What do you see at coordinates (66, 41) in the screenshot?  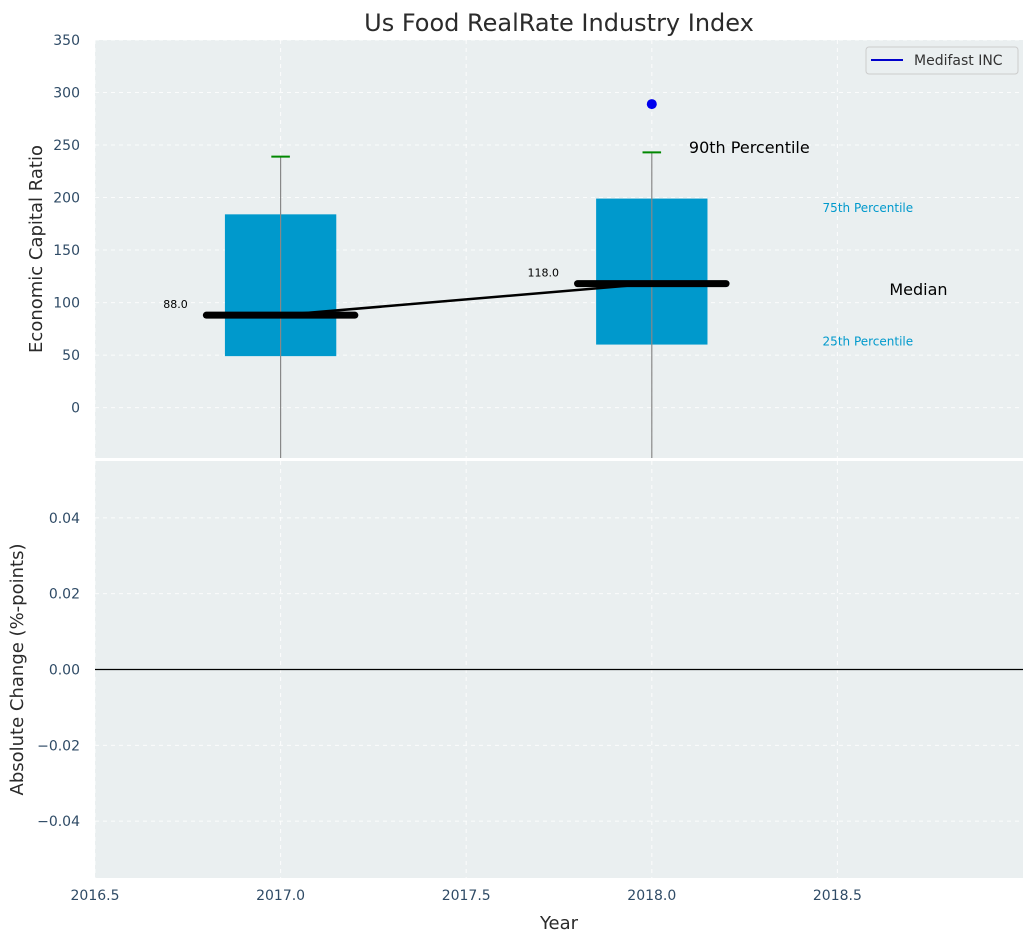 I see `top-y-tick-label: 350` at bounding box center [66, 41].